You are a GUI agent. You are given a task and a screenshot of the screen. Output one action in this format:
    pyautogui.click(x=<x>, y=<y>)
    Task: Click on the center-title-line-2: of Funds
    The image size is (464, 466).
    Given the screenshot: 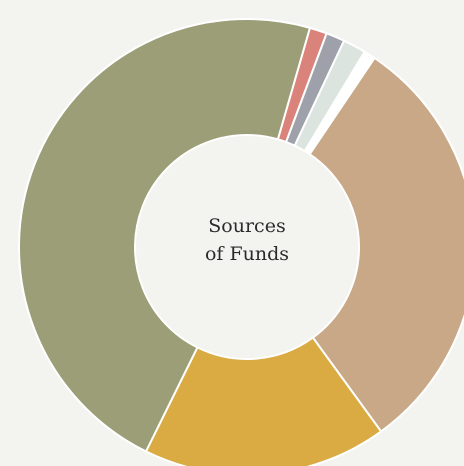 What is the action you would take?
    pyautogui.click(x=247, y=254)
    